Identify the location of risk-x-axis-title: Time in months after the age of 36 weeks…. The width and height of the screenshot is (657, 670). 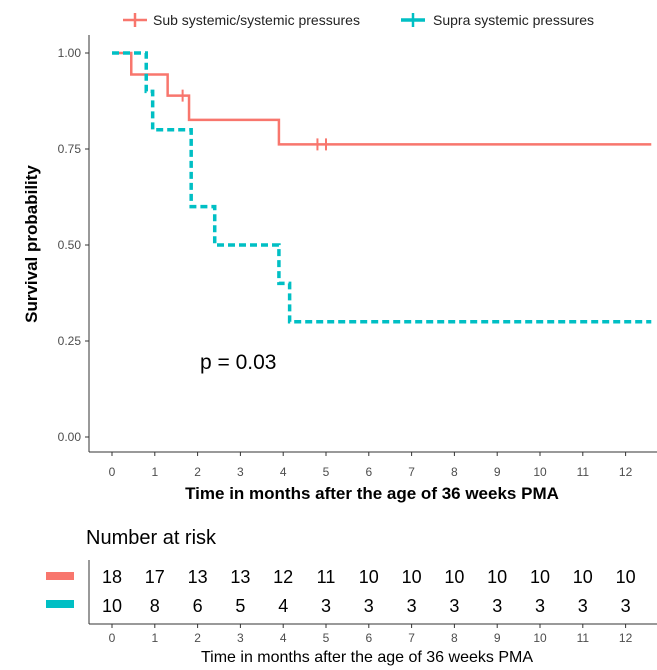
(367, 657).